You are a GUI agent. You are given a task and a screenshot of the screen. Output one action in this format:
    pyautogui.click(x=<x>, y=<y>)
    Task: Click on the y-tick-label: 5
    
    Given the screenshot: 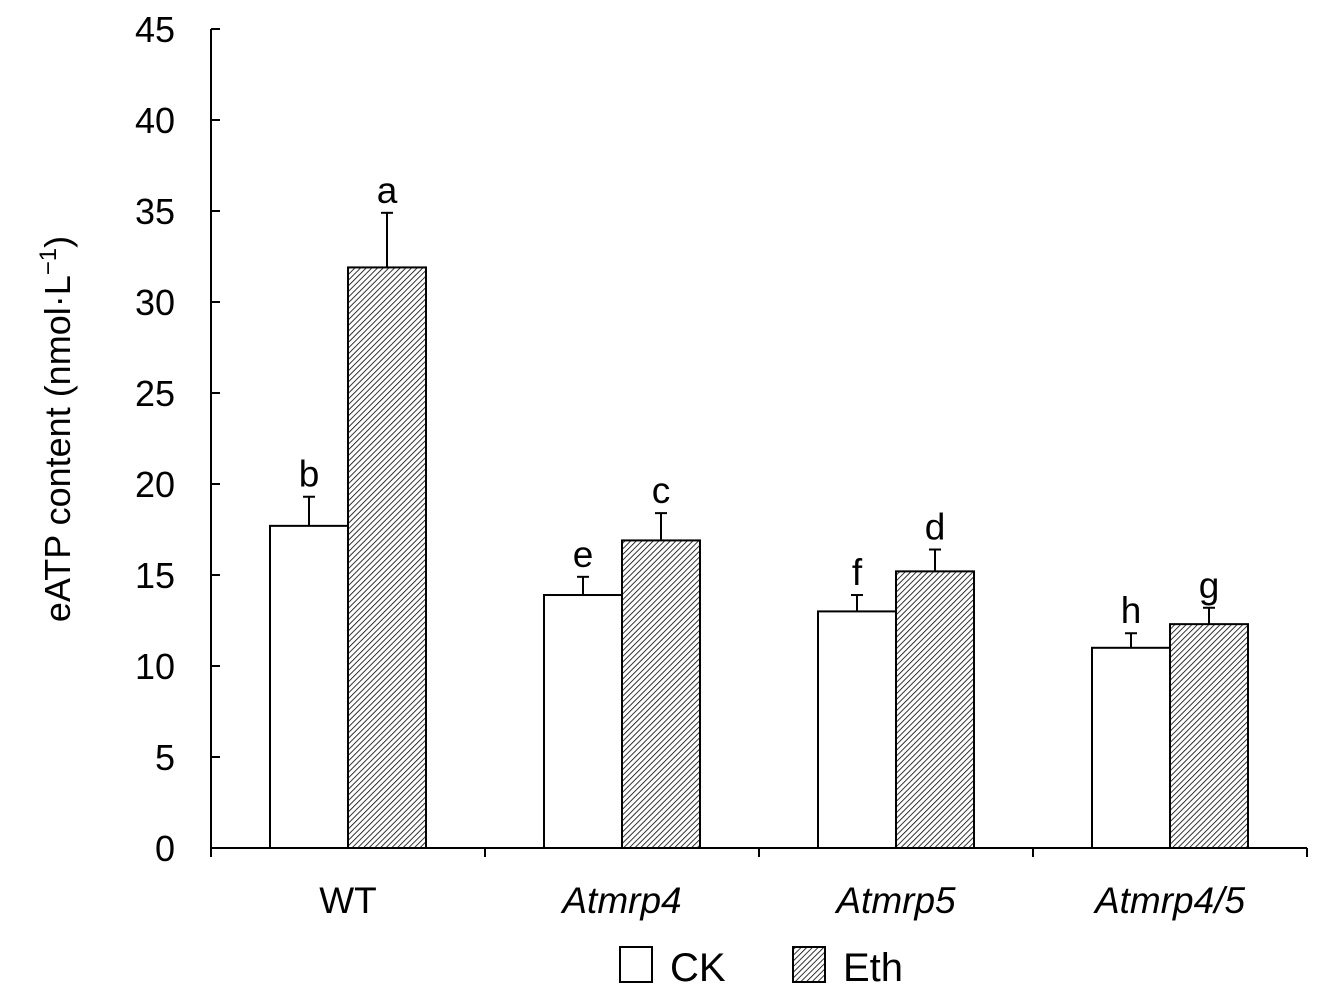 What is the action you would take?
    pyautogui.click(x=165, y=757)
    